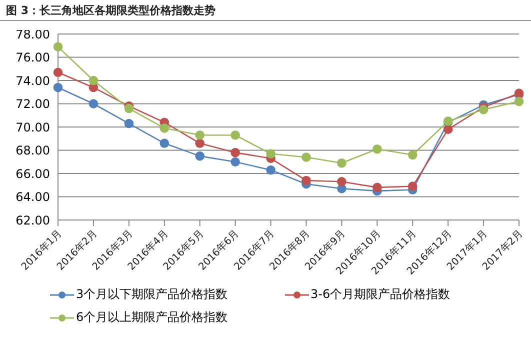  I want to click on y-tick-label: 64.00, so click(33, 197).